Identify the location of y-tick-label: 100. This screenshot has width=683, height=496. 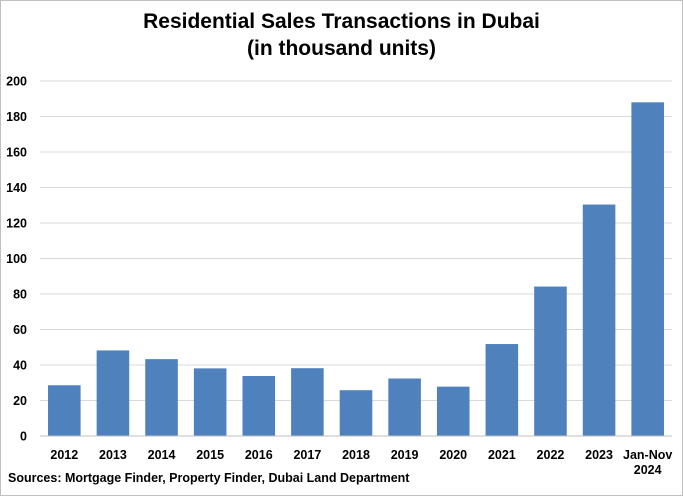
(16, 259).